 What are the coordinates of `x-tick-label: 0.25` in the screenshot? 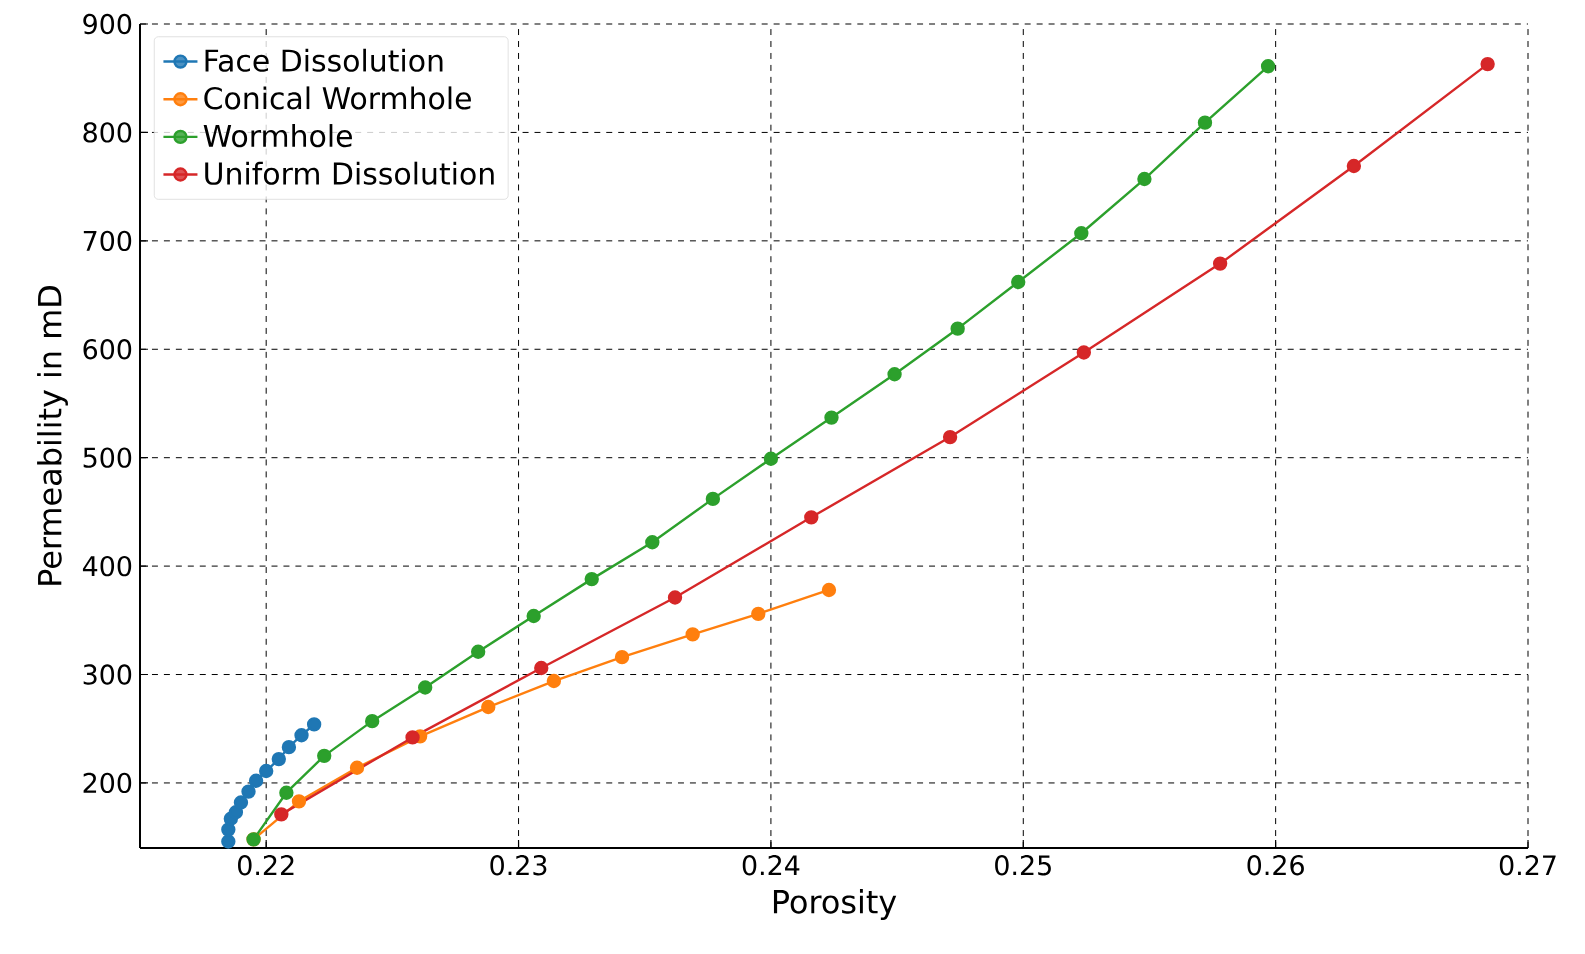 It's located at (1023, 865).